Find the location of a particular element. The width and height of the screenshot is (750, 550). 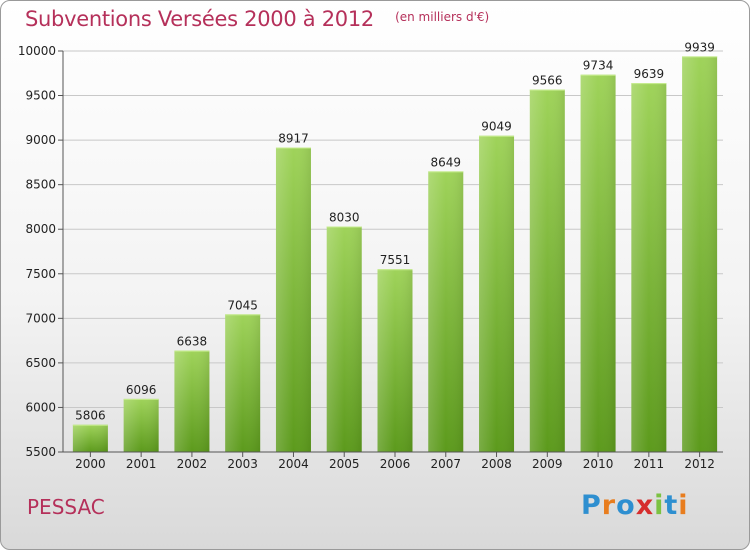

value-label-2011: 9639 is located at coordinates (649, 74).